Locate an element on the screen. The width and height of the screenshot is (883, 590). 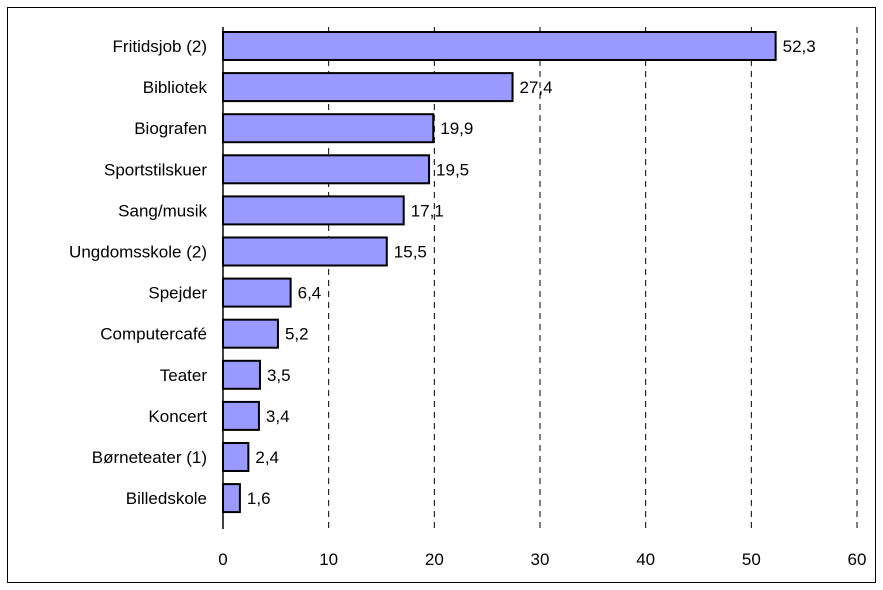
data-label: 15,5 is located at coordinates (410, 252).